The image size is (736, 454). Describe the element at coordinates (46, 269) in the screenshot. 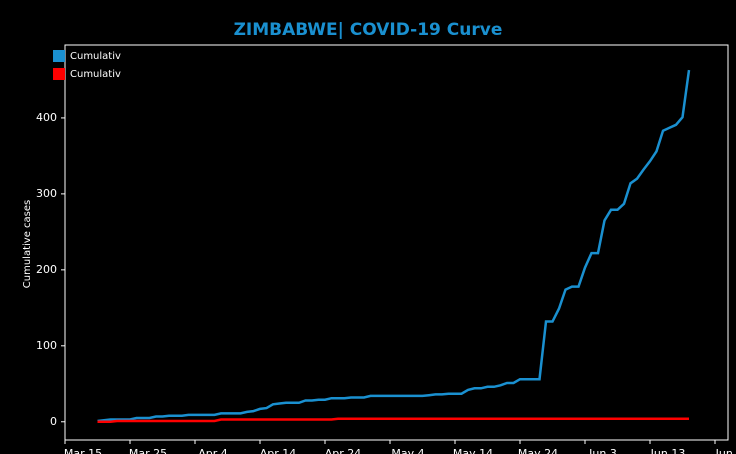

I see `y-tick-label: 200` at that location.